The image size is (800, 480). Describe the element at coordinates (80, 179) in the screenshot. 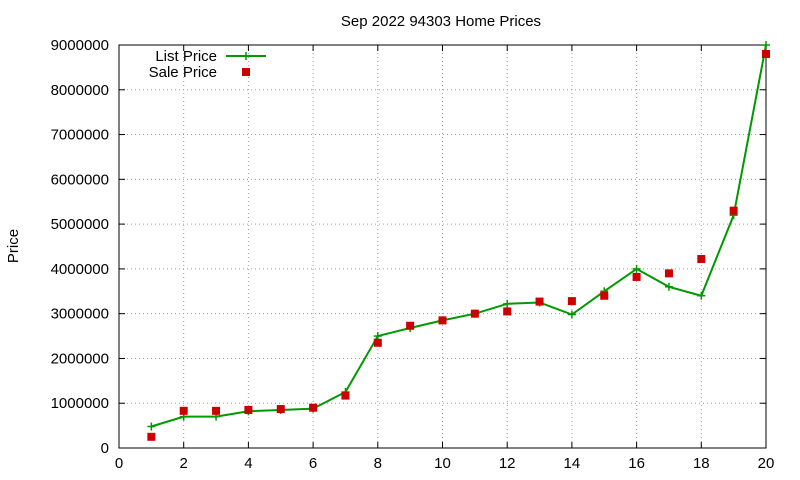

I see `y-tick-label: 6000000` at that location.